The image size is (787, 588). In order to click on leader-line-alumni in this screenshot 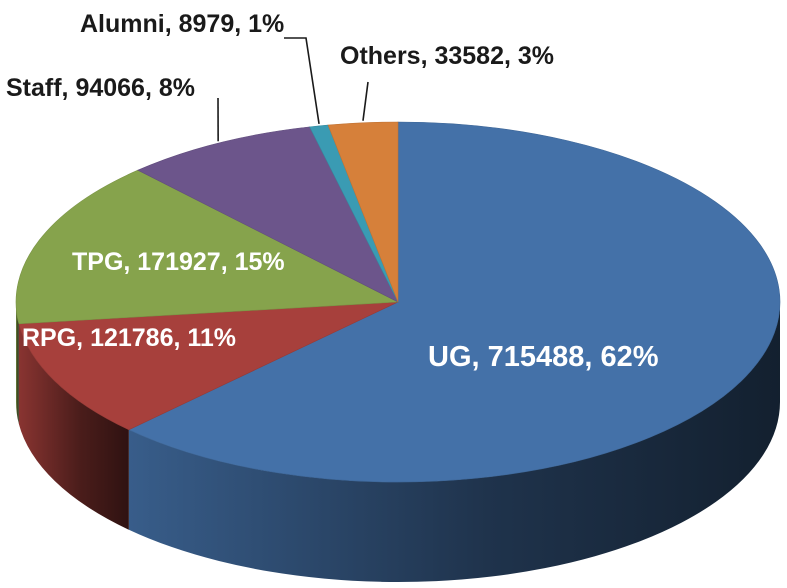, I will do `click(301, 81)`.